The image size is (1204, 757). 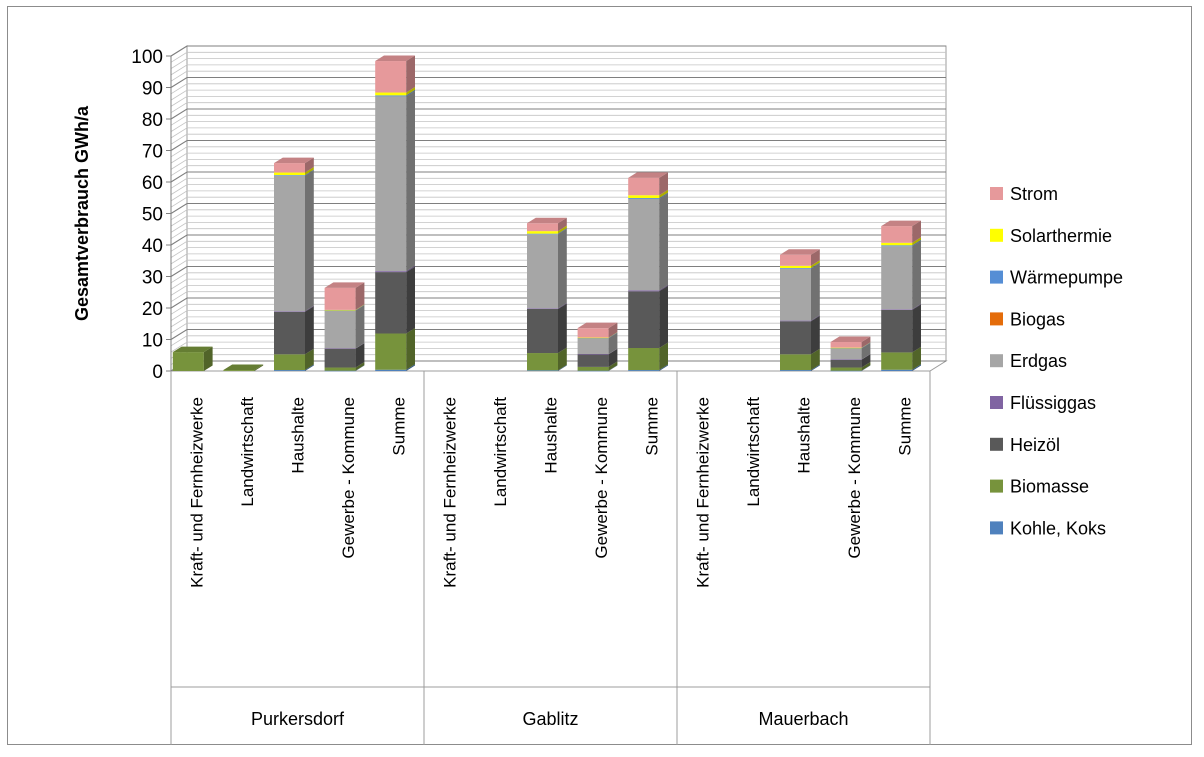 What do you see at coordinates (152, 152) in the screenshot?
I see `y-tick-label: 70` at bounding box center [152, 152].